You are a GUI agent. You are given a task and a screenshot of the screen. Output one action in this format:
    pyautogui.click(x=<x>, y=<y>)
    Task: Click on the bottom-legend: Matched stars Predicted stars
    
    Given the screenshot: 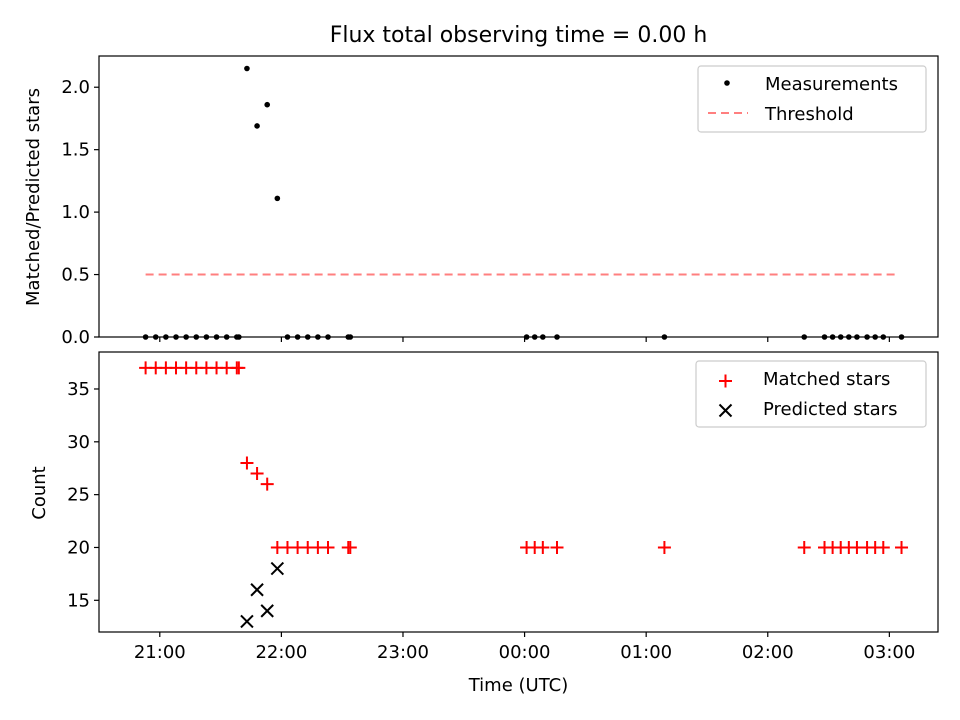 What is the action you would take?
    pyautogui.click(x=811, y=394)
    